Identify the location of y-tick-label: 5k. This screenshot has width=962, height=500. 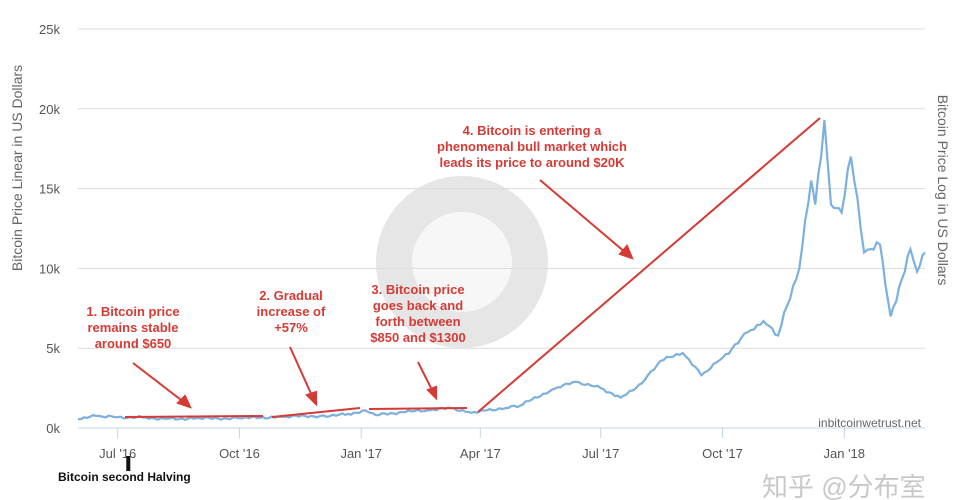
(53, 348).